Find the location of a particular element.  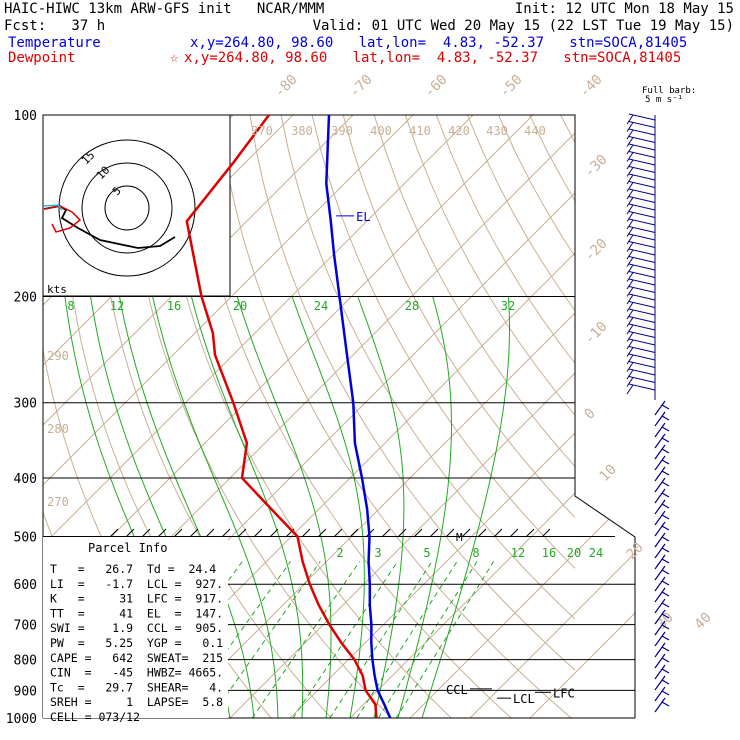

hodograph-ring is located at coordinates (127, 208).